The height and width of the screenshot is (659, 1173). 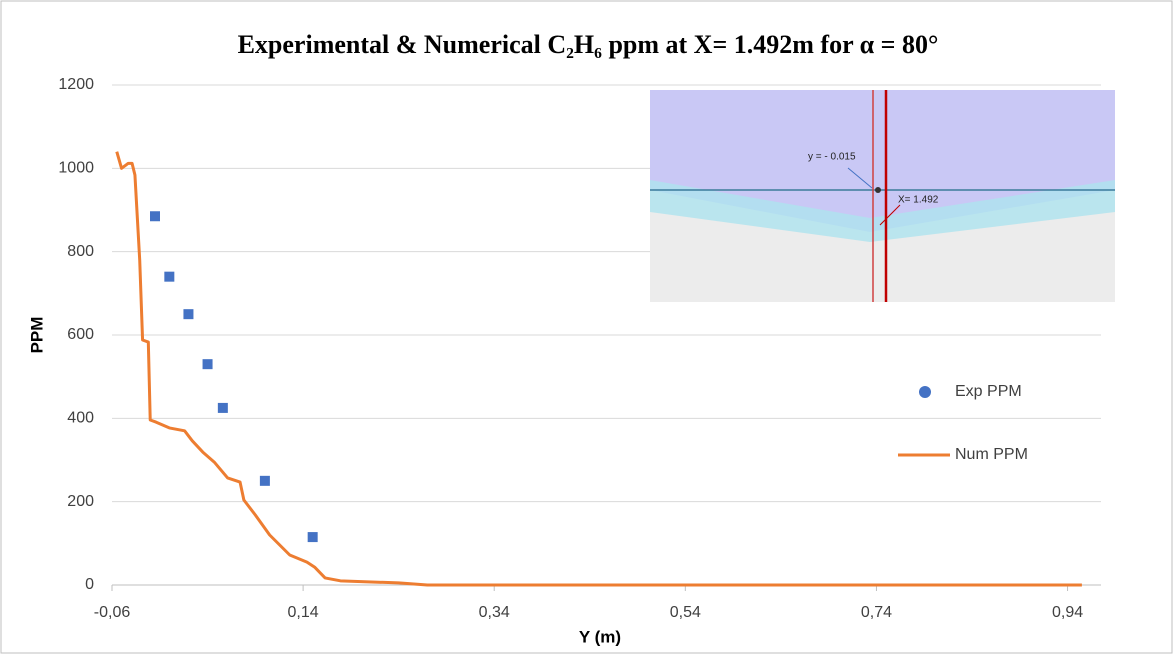 I want to click on y-tick-label: 1200, so click(x=76, y=84).